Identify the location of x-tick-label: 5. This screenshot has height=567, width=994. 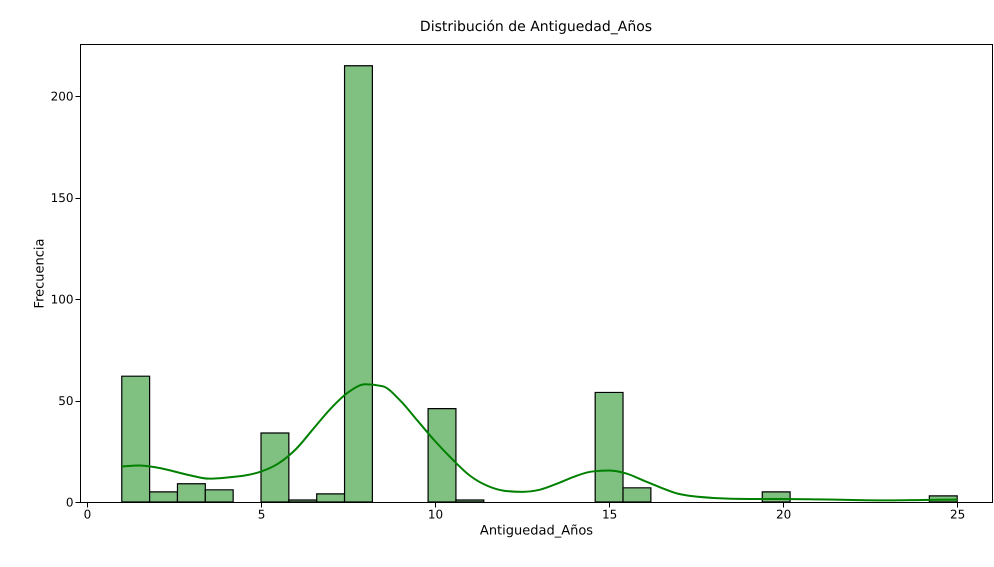
(262, 515).